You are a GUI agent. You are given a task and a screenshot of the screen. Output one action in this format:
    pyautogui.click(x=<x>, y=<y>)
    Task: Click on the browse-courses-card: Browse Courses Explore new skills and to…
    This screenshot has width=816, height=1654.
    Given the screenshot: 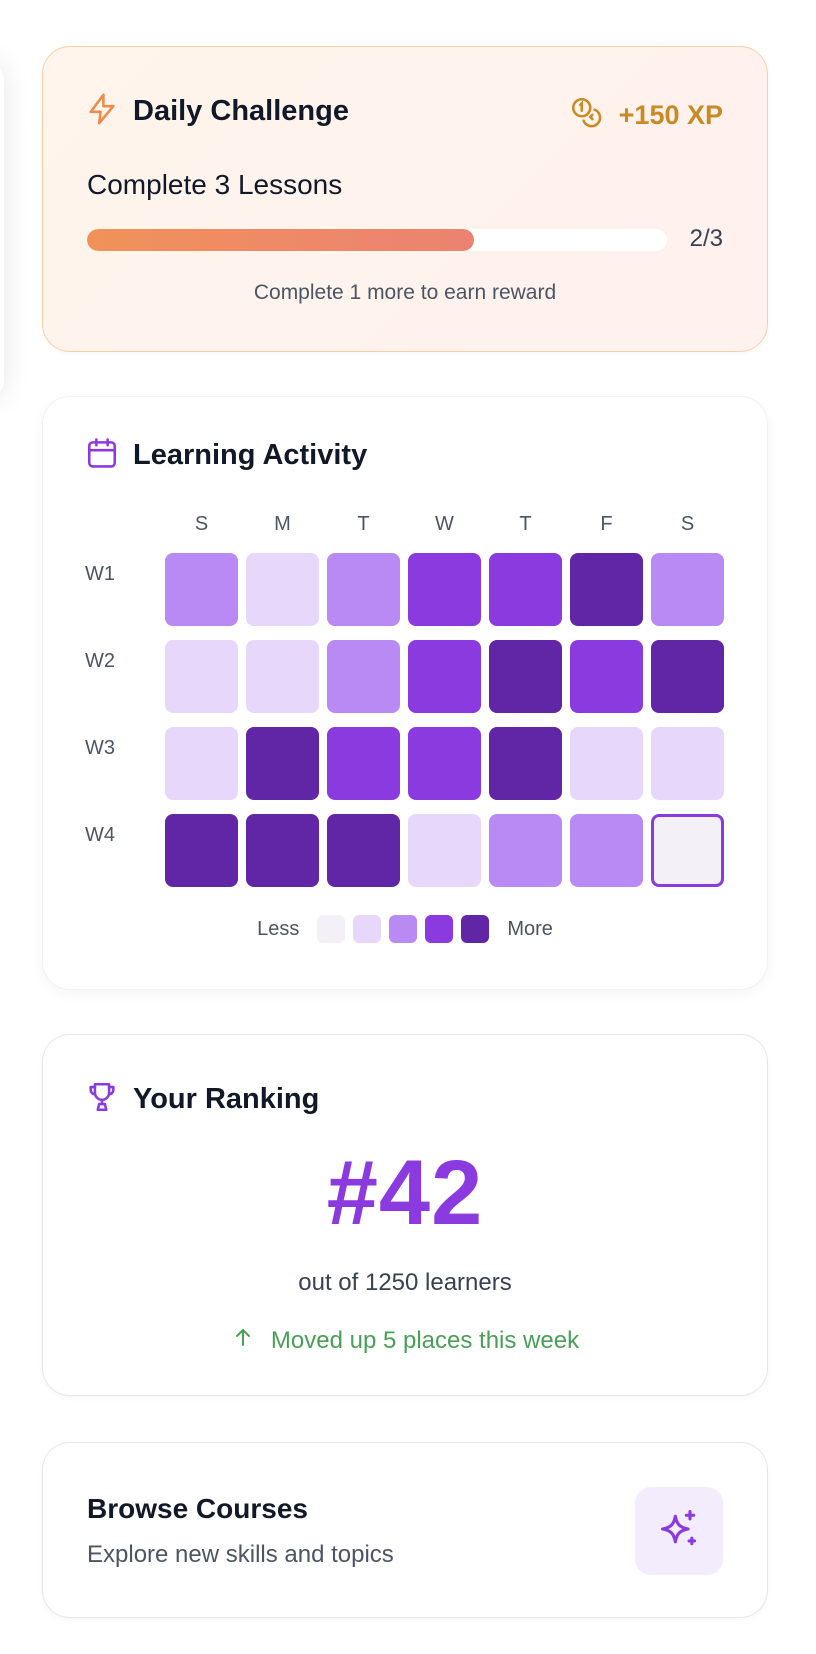 What is the action you would take?
    pyautogui.click(x=405, y=1530)
    